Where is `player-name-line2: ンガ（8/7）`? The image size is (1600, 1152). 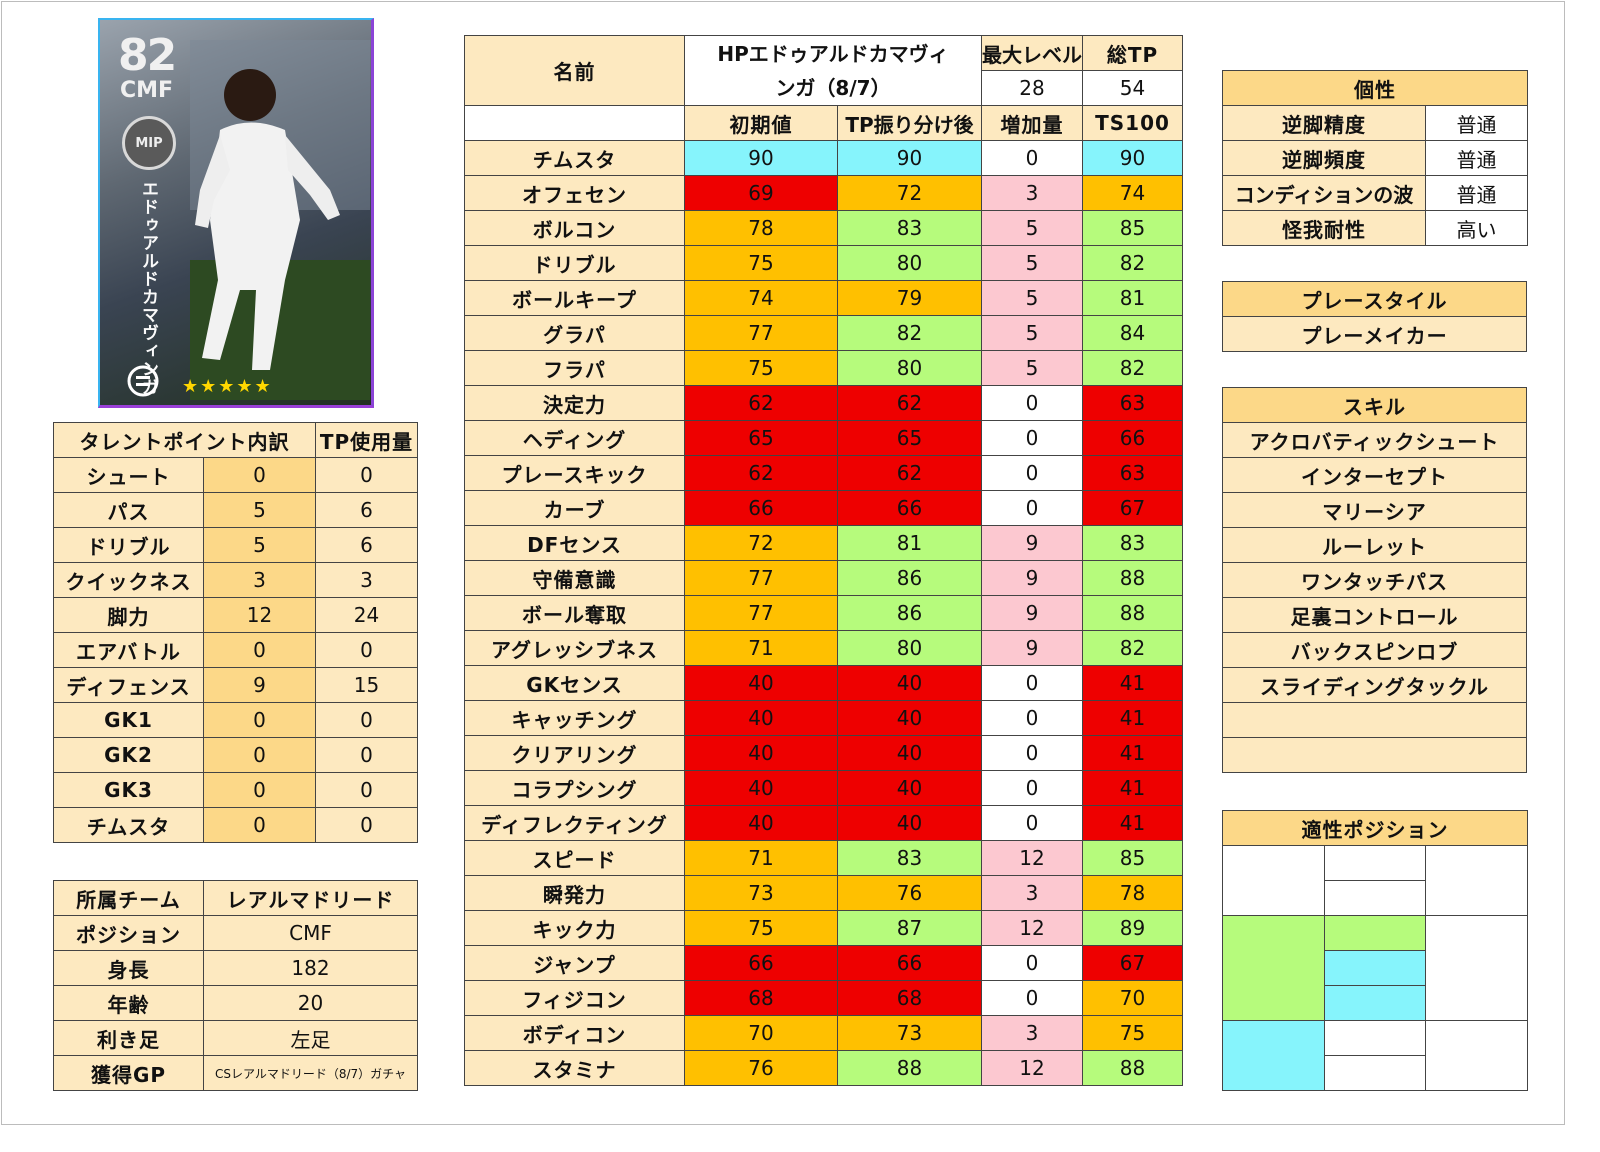
player-name-line2: ンガ（8/7） is located at coordinates (833, 87).